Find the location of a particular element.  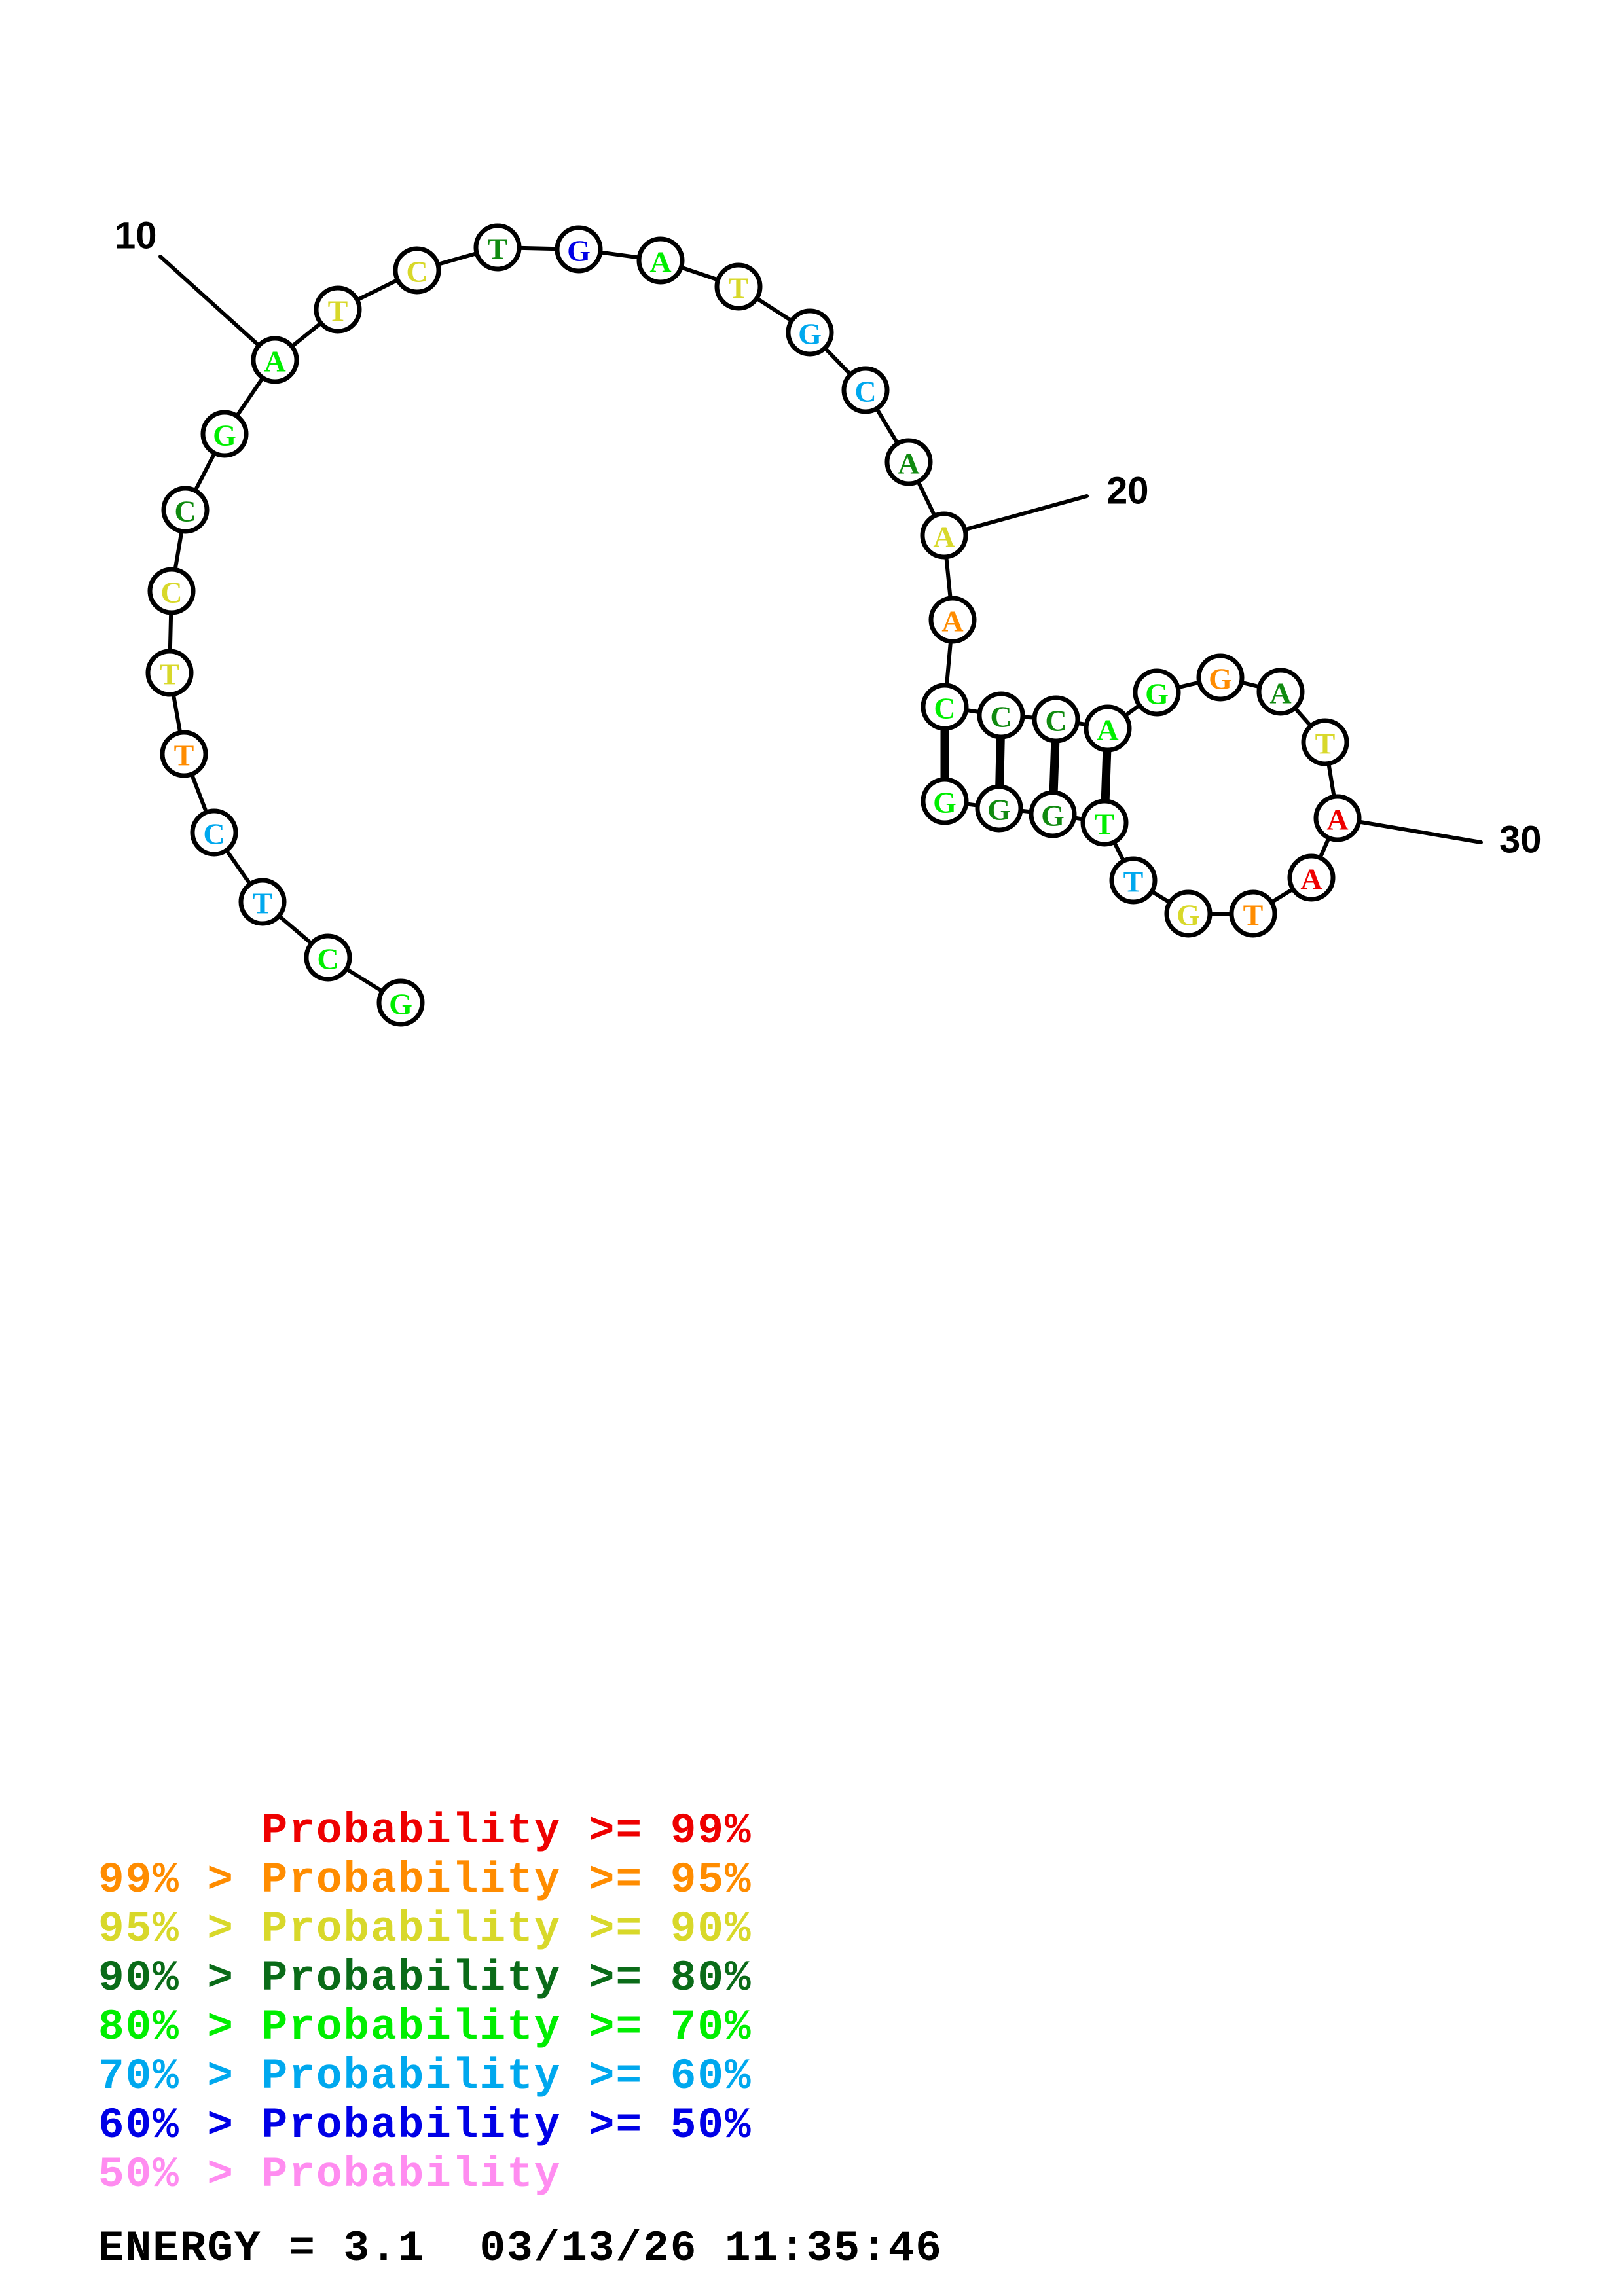

nucleotide-25-A: A is located at coordinates (1108, 728).